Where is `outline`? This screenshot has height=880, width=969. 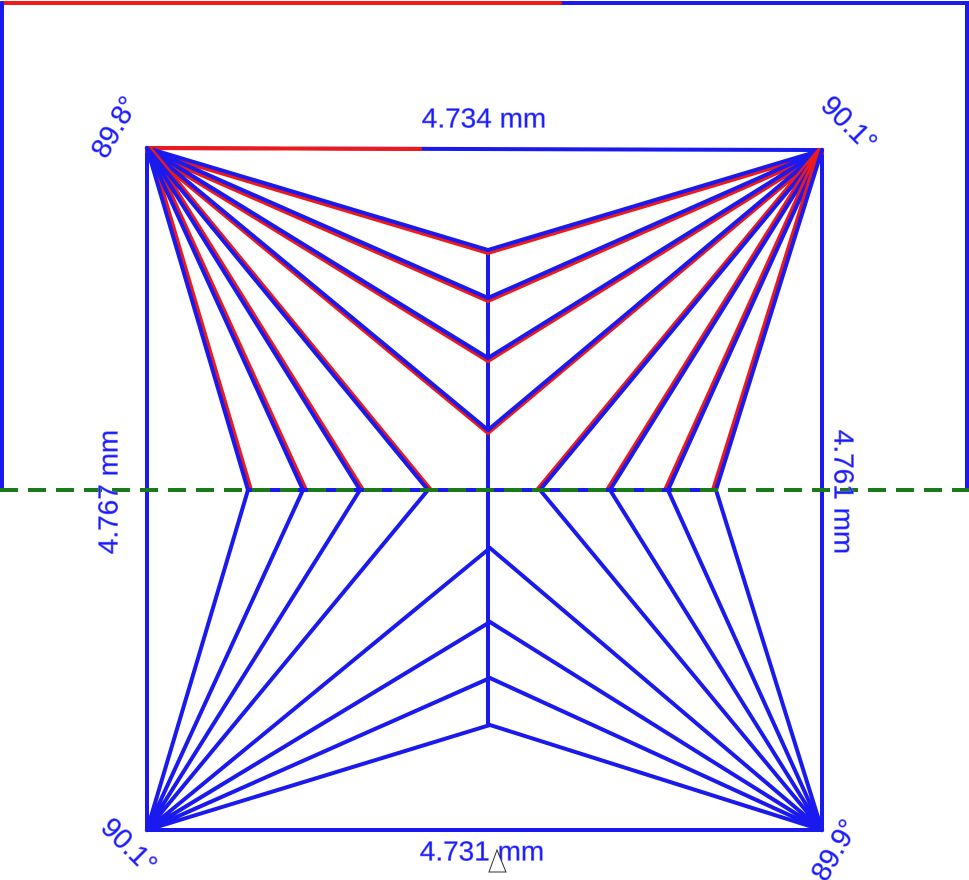 outline is located at coordinates (283, 148).